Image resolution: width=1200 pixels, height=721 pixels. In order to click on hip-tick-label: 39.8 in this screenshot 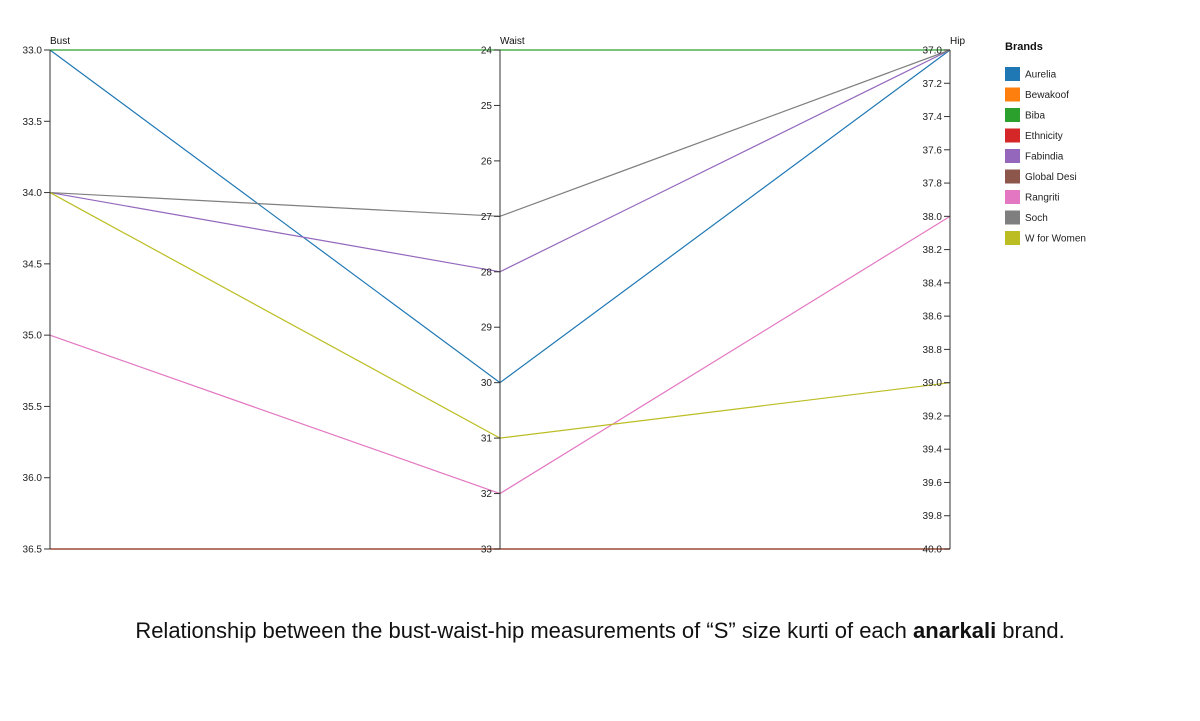, I will do `click(933, 516)`.